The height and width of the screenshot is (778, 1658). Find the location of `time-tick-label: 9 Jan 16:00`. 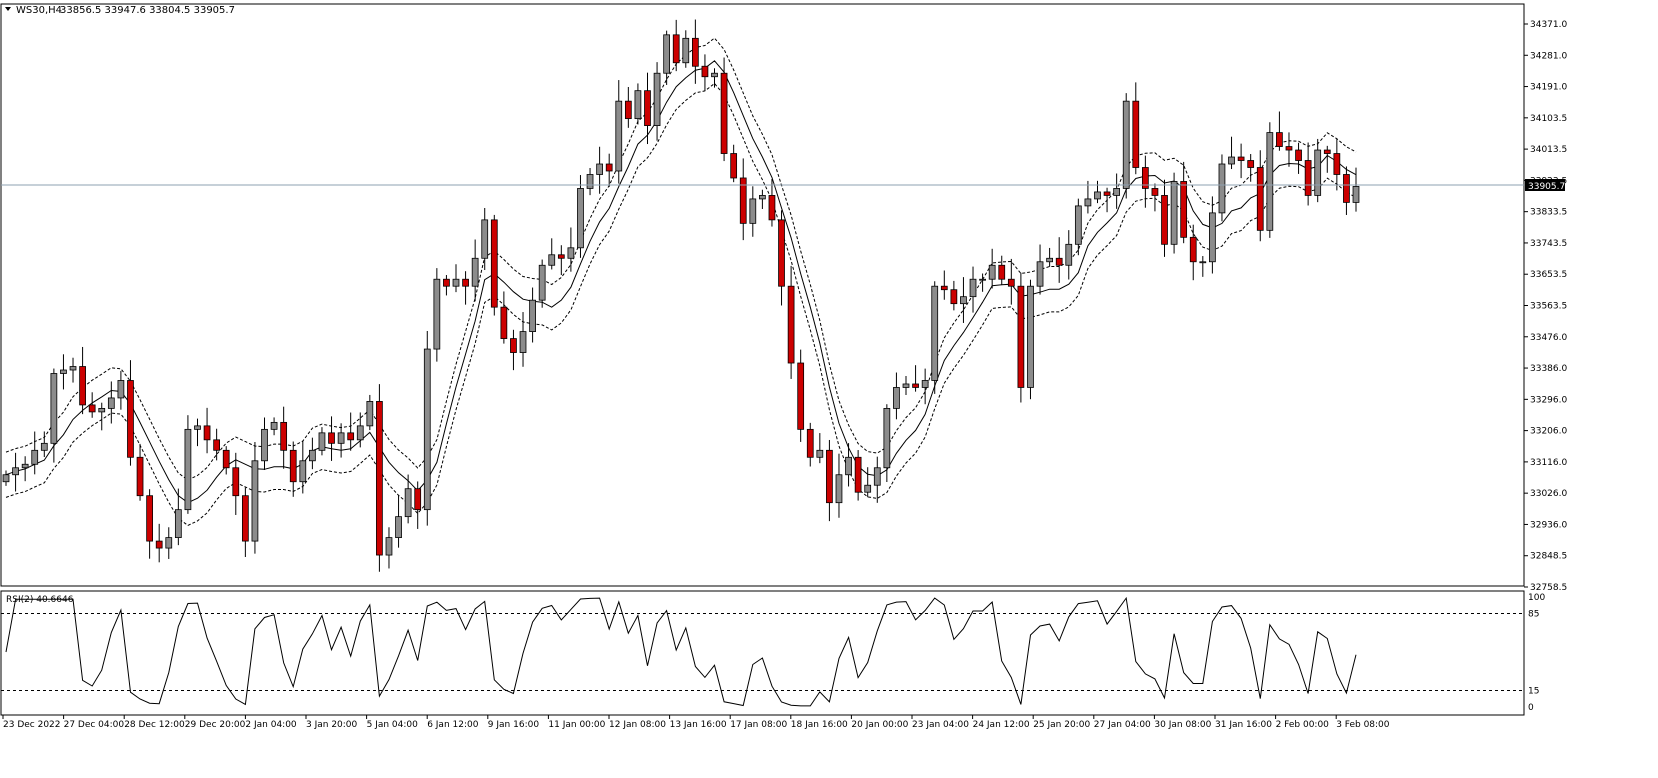

time-tick-label: 9 Jan 16:00 is located at coordinates (514, 725).